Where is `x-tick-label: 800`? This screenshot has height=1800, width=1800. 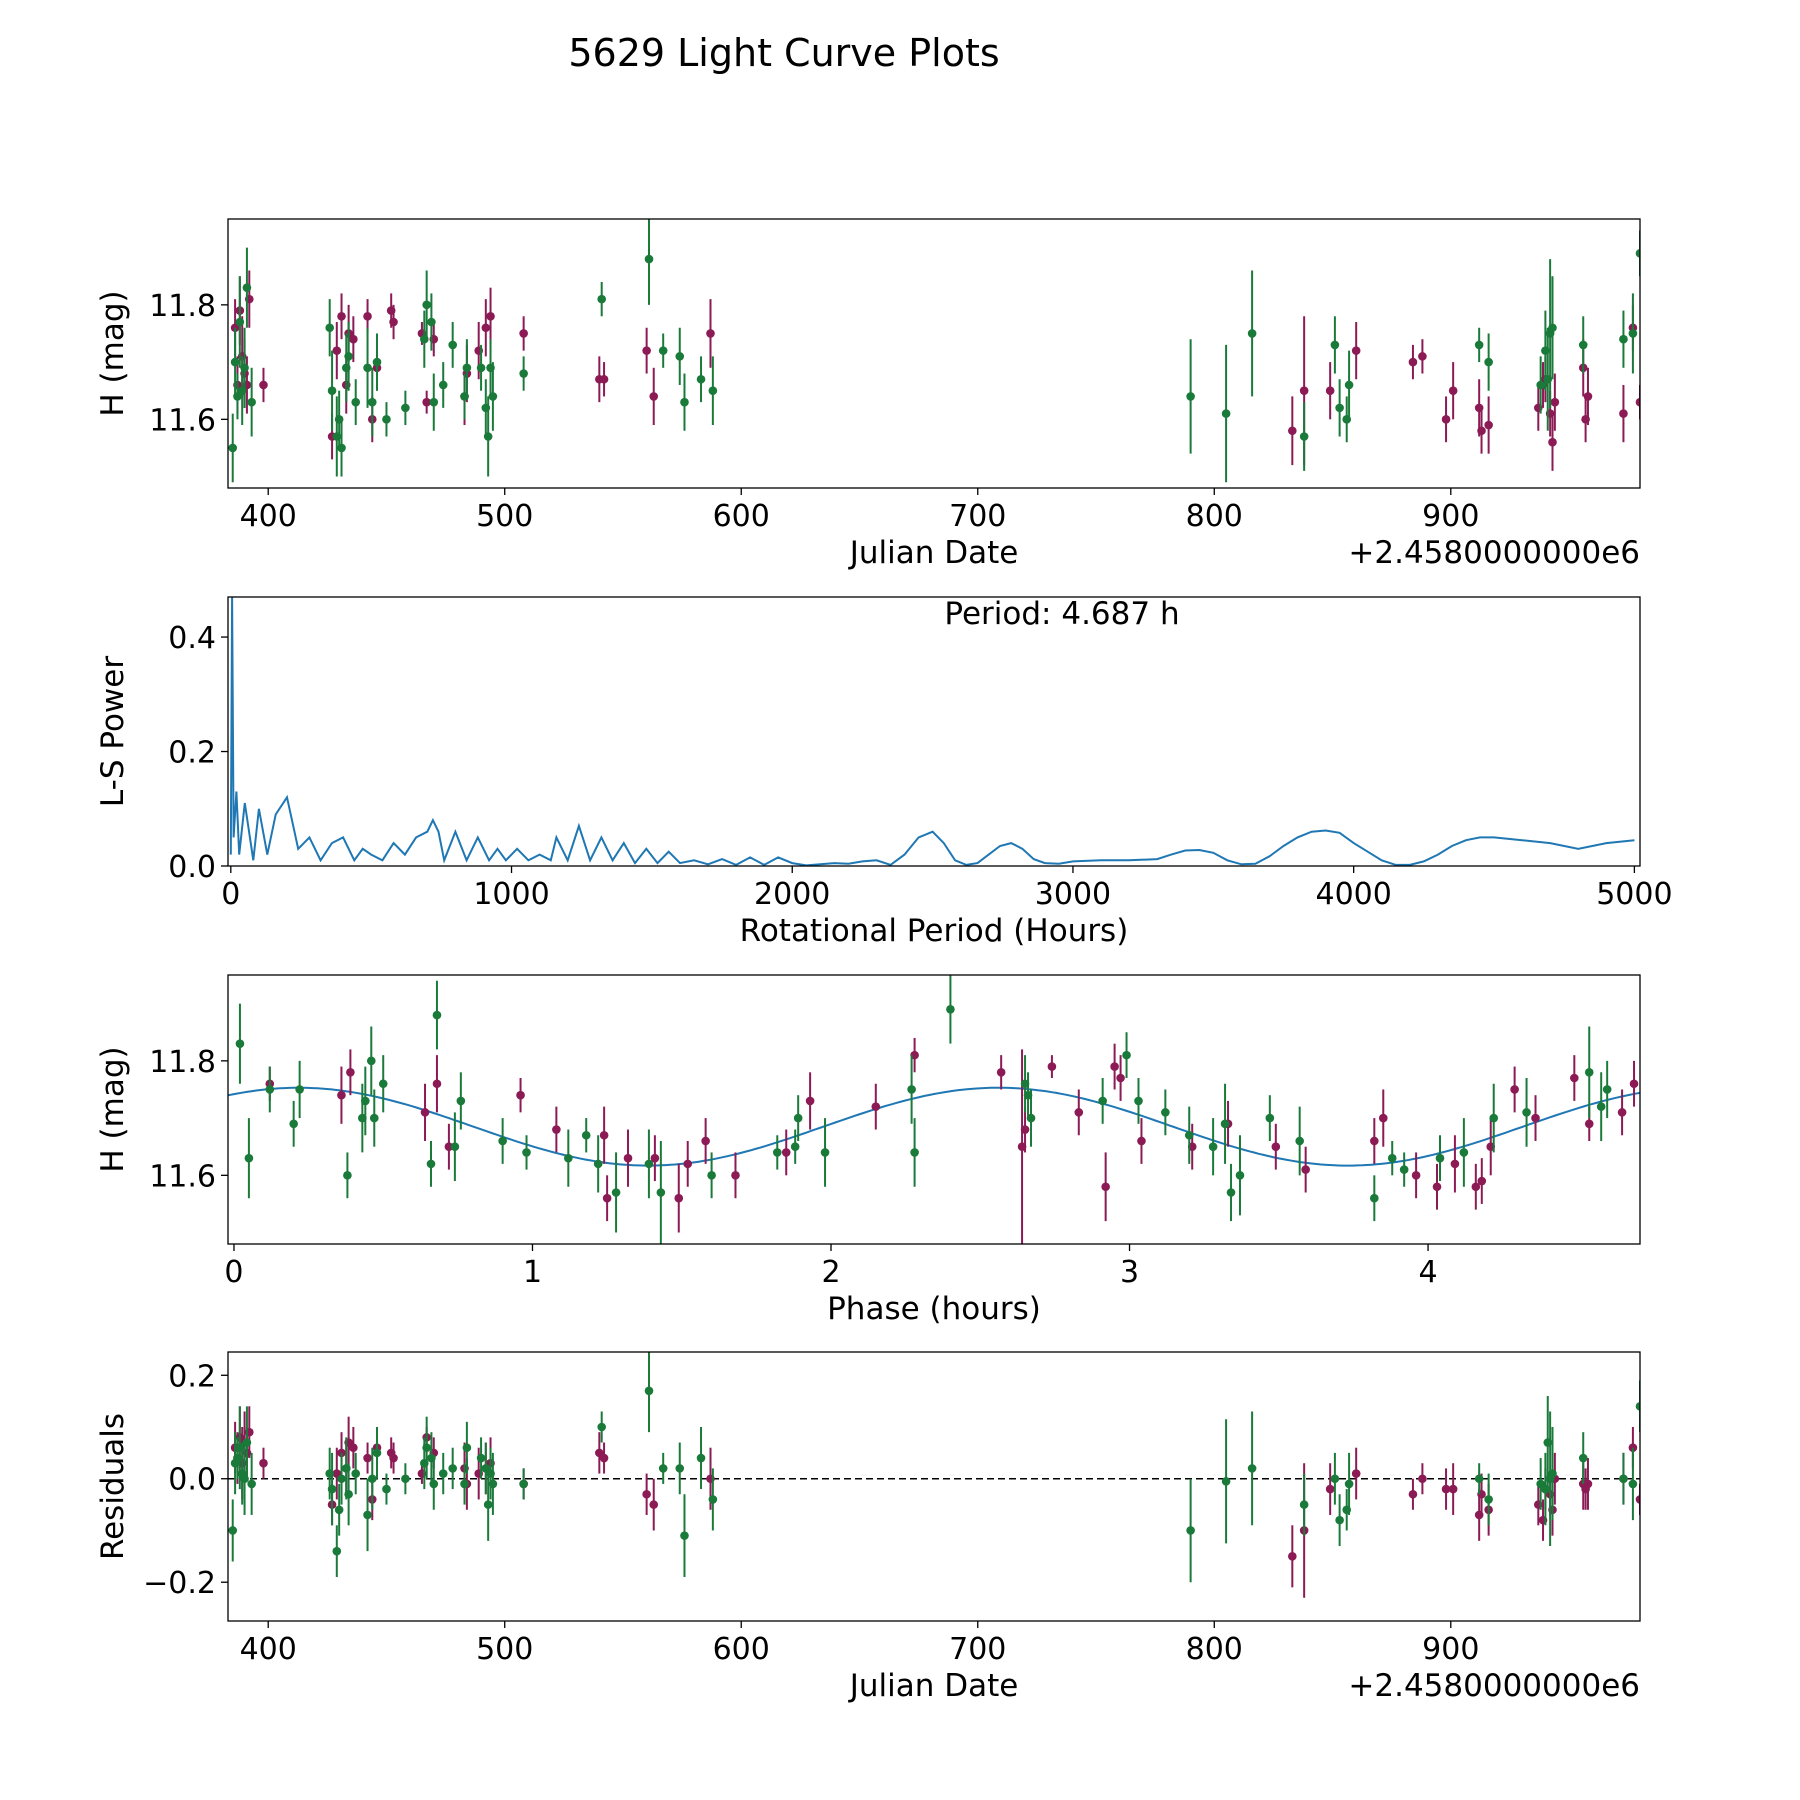 x-tick-label: 800 is located at coordinates (1214, 1649).